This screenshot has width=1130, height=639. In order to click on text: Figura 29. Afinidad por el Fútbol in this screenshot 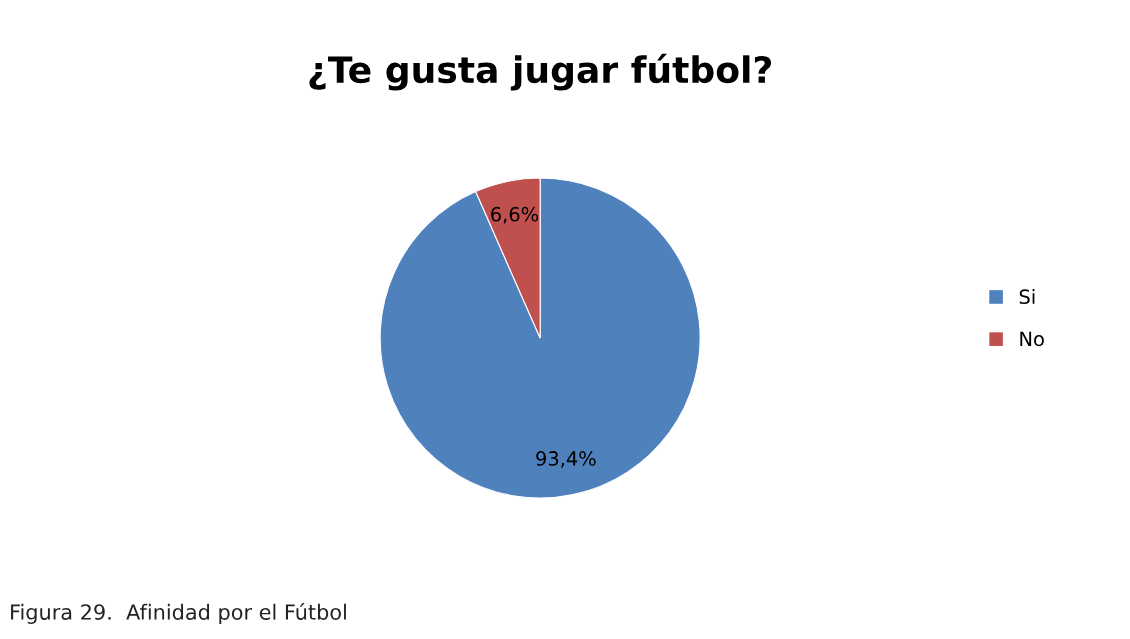, I will do `click(178, 613)`.